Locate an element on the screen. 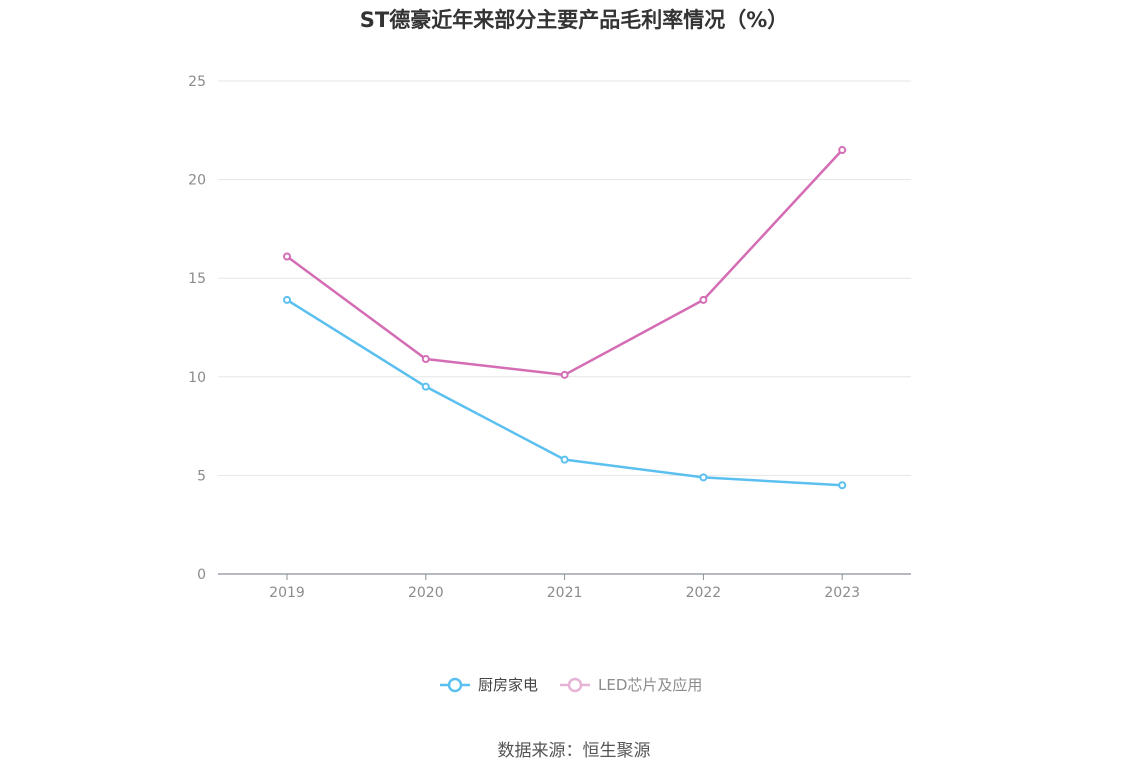  y-tick-label: 0 is located at coordinates (201, 575).